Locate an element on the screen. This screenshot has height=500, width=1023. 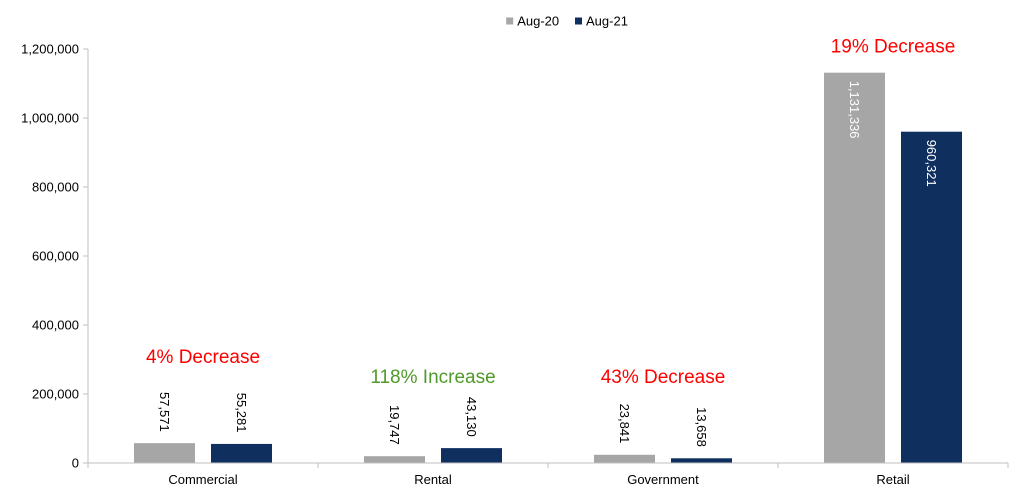
x-tick-label: Retail is located at coordinates (892, 479).